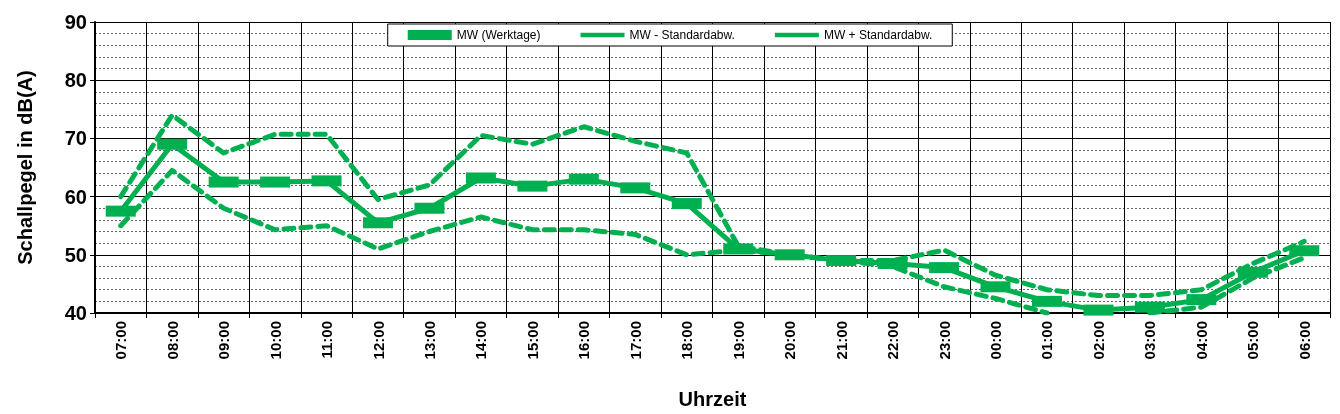  What do you see at coordinates (429, 340) in the screenshot?
I see `x-tick-label: 13:00` at bounding box center [429, 340].